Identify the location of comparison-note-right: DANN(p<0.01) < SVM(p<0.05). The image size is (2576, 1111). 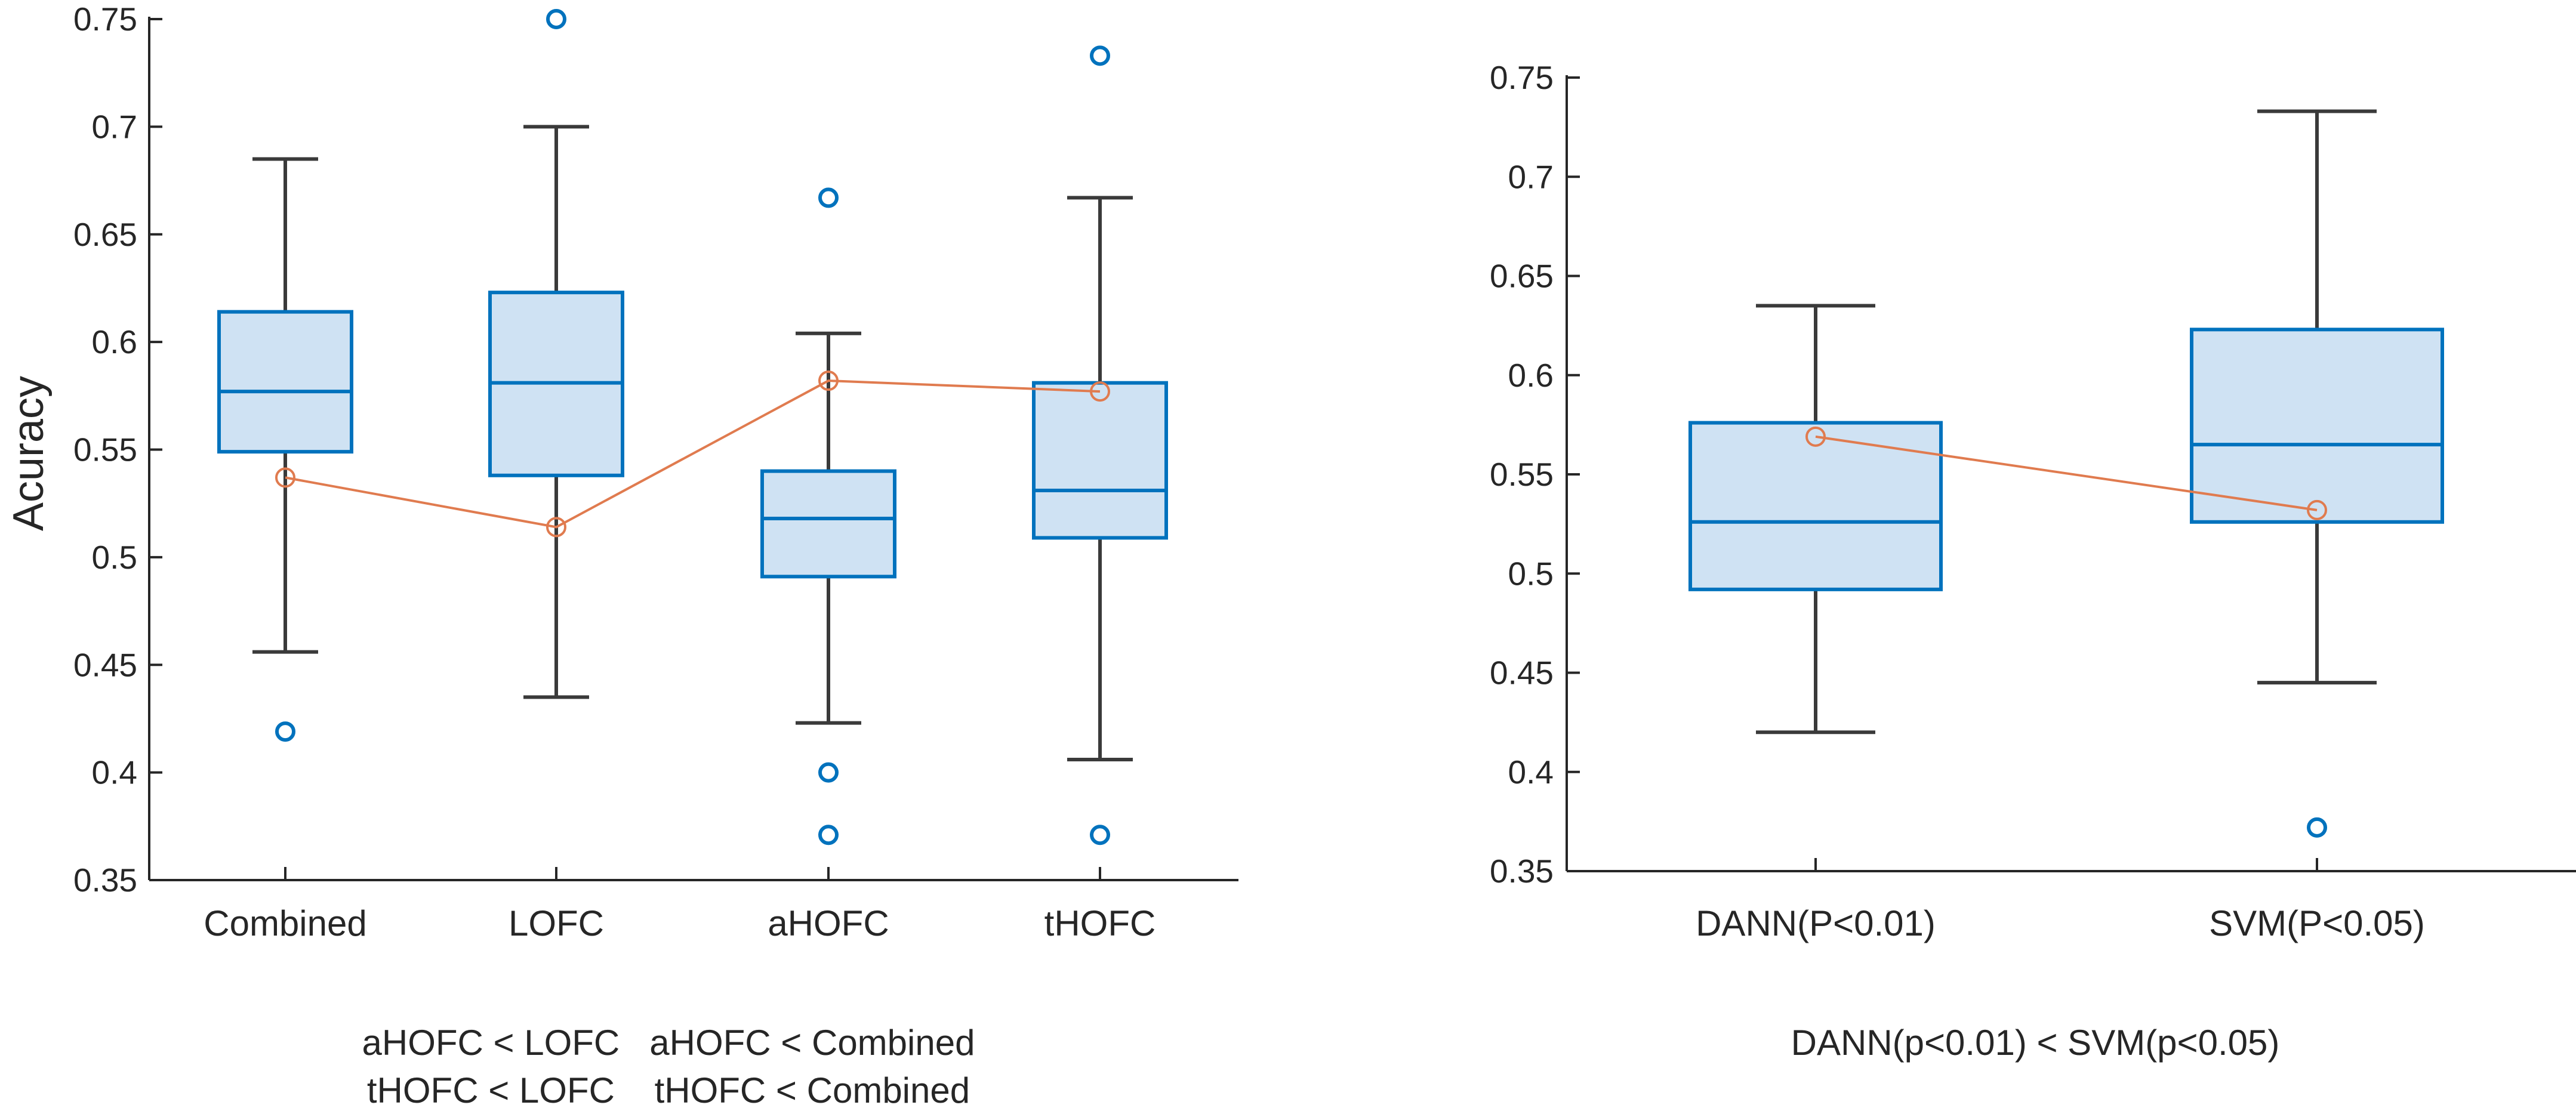
(2035, 1043).